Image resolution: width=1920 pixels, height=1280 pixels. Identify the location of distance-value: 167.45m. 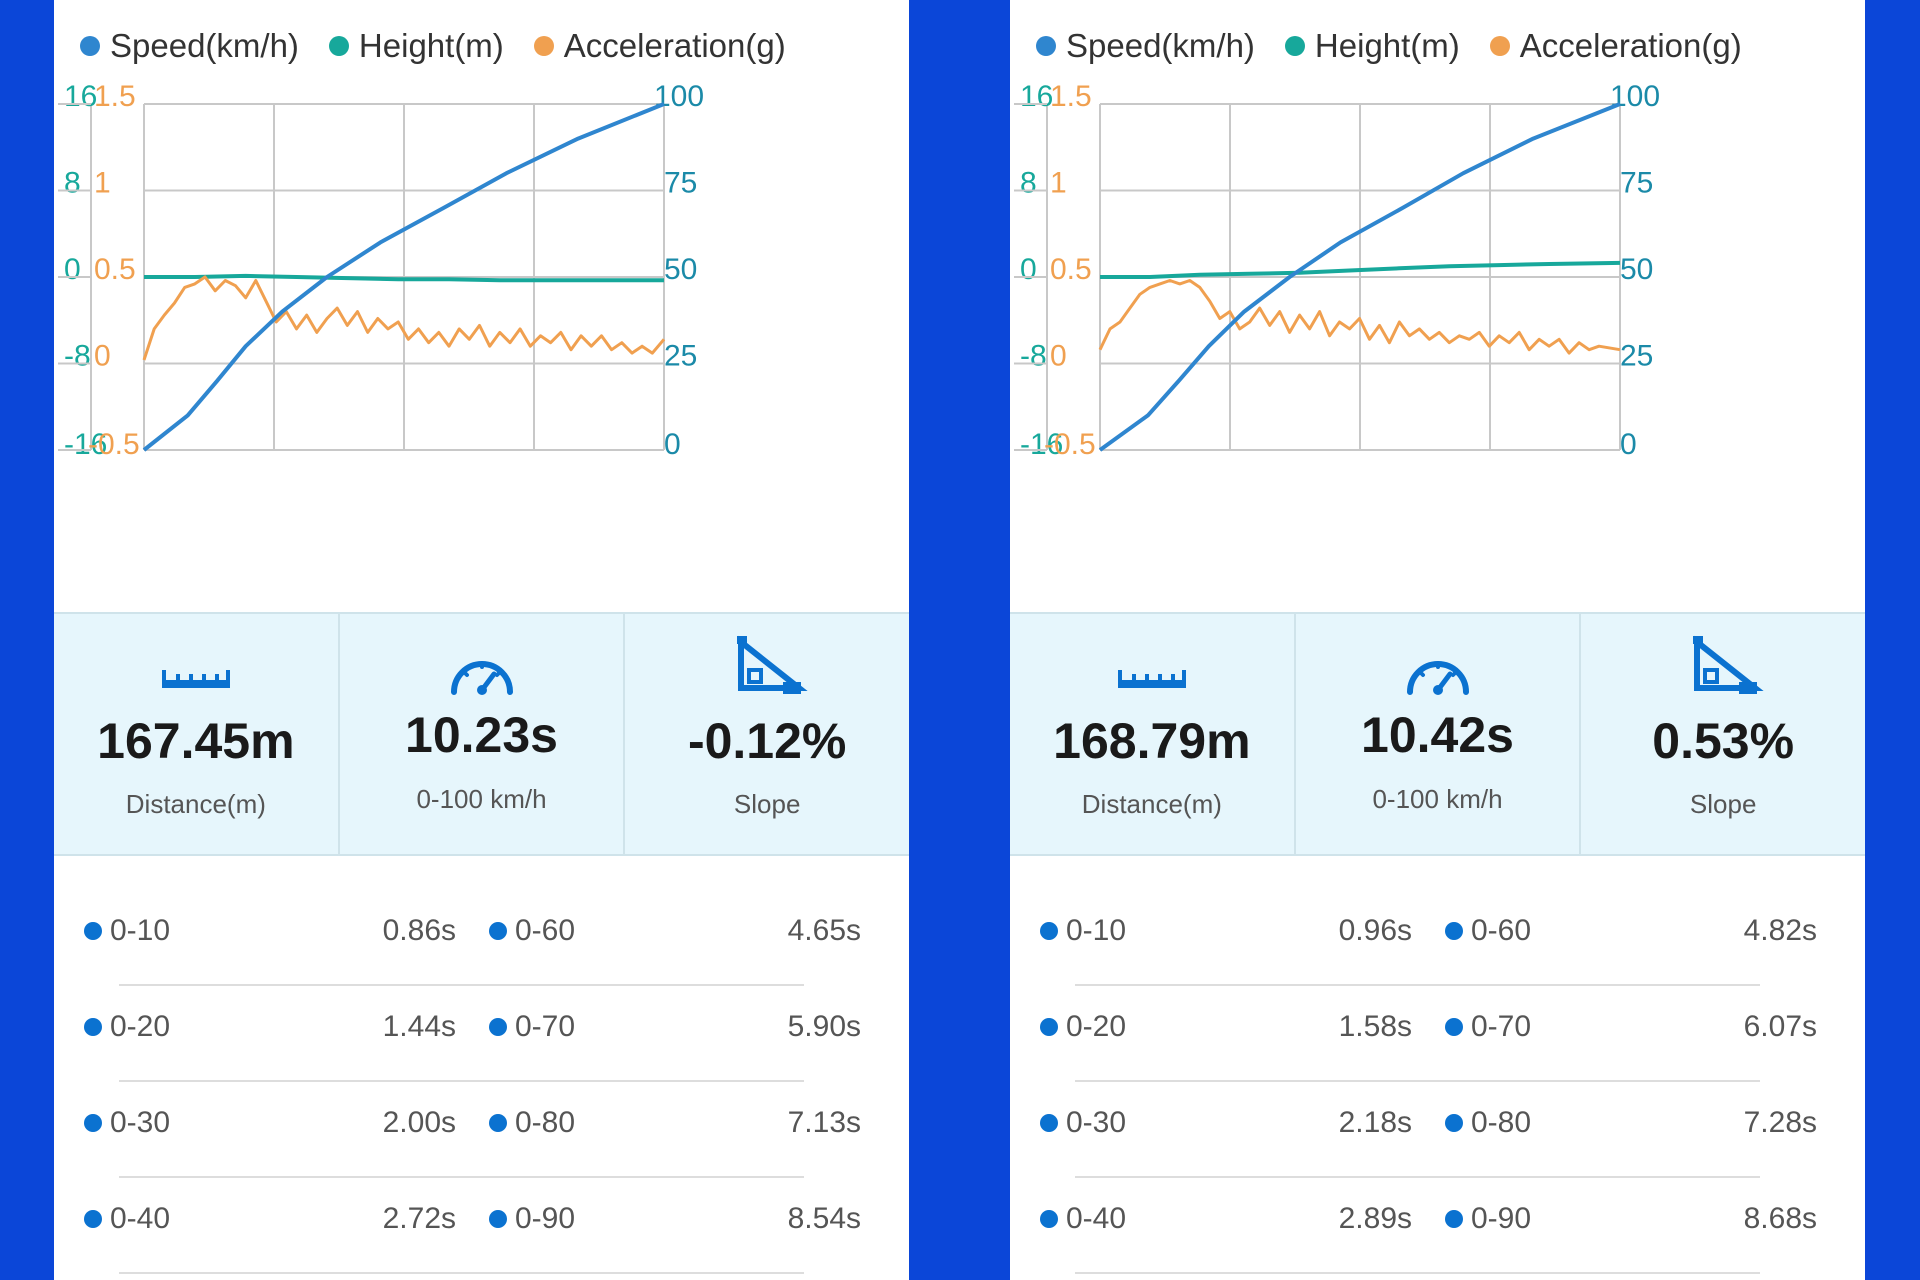
(196, 741).